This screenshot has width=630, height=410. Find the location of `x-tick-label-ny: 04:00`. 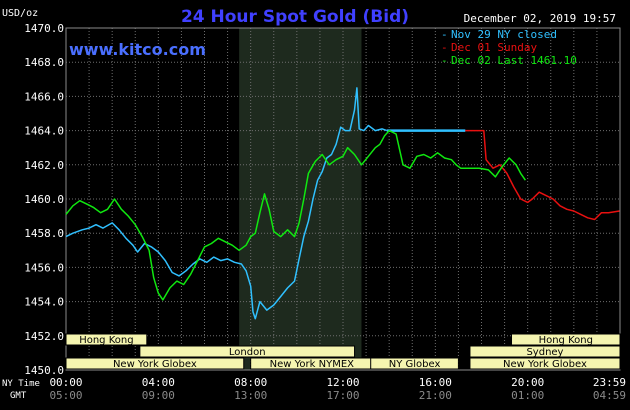

x-tick-label-ny: 04:00 is located at coordinates (158, 382).